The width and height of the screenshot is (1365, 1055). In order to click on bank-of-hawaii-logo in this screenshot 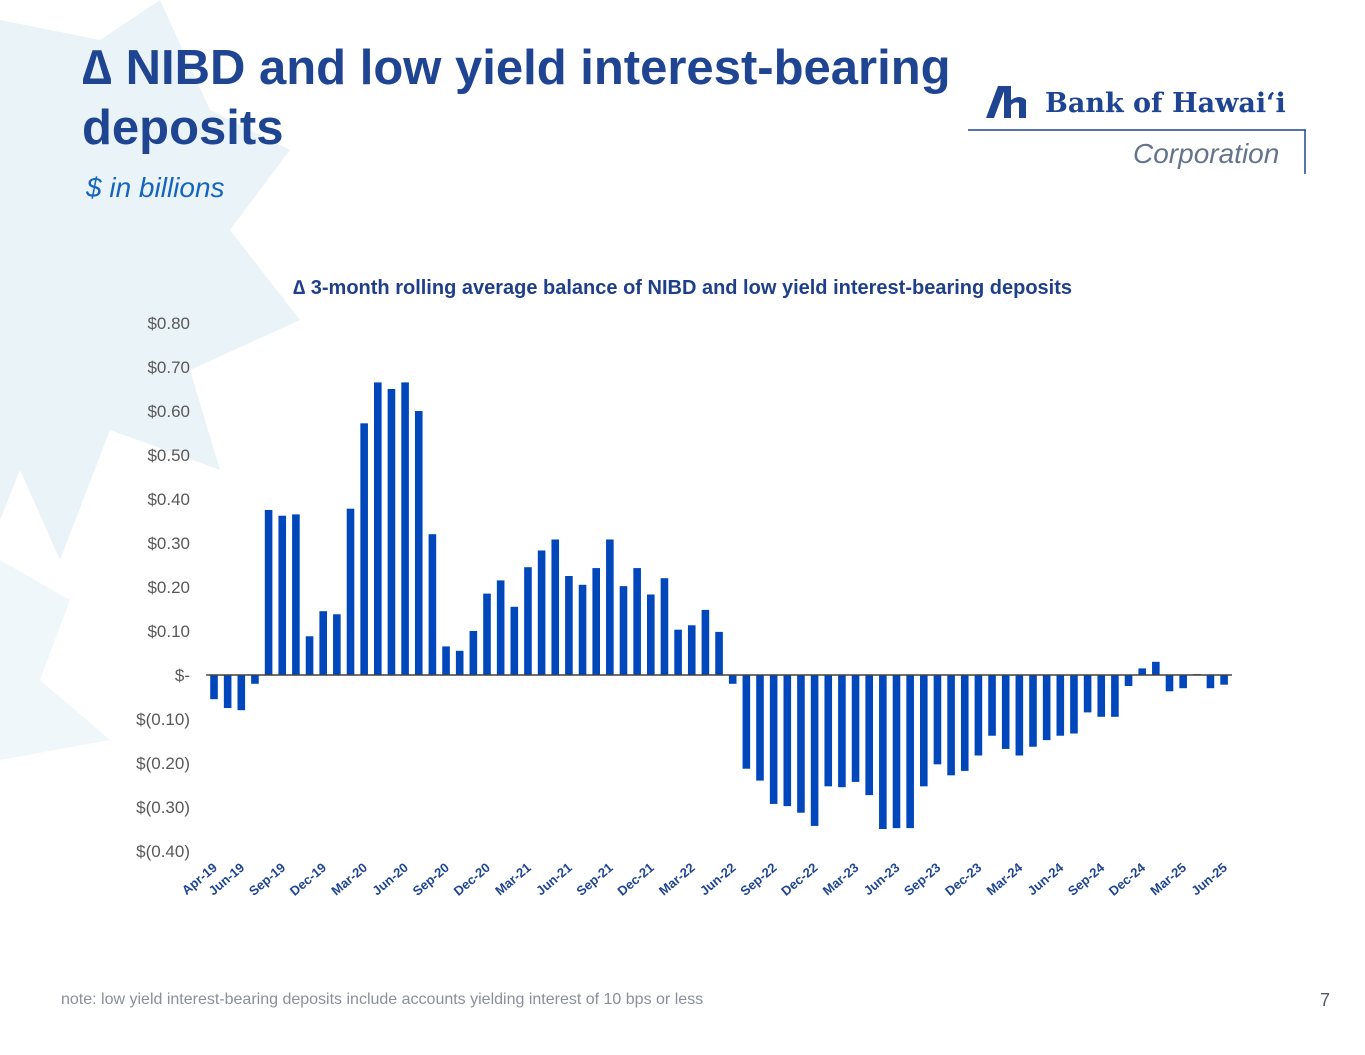, I will do `click(1137, 130)`.